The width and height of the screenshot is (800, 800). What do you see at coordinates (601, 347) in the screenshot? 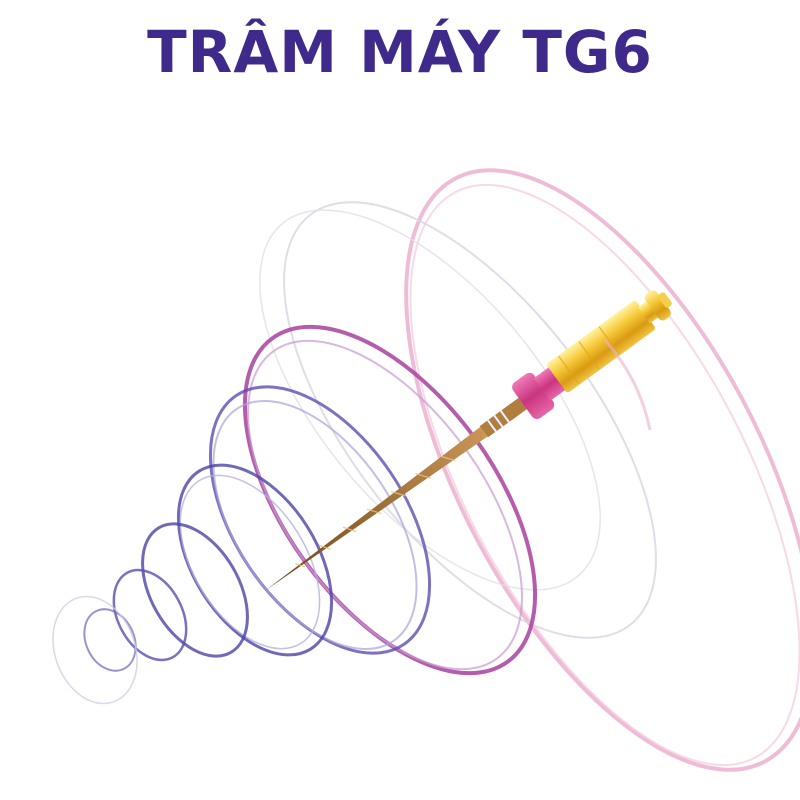
I see `gold-handle` at bounding box center [601, 347].